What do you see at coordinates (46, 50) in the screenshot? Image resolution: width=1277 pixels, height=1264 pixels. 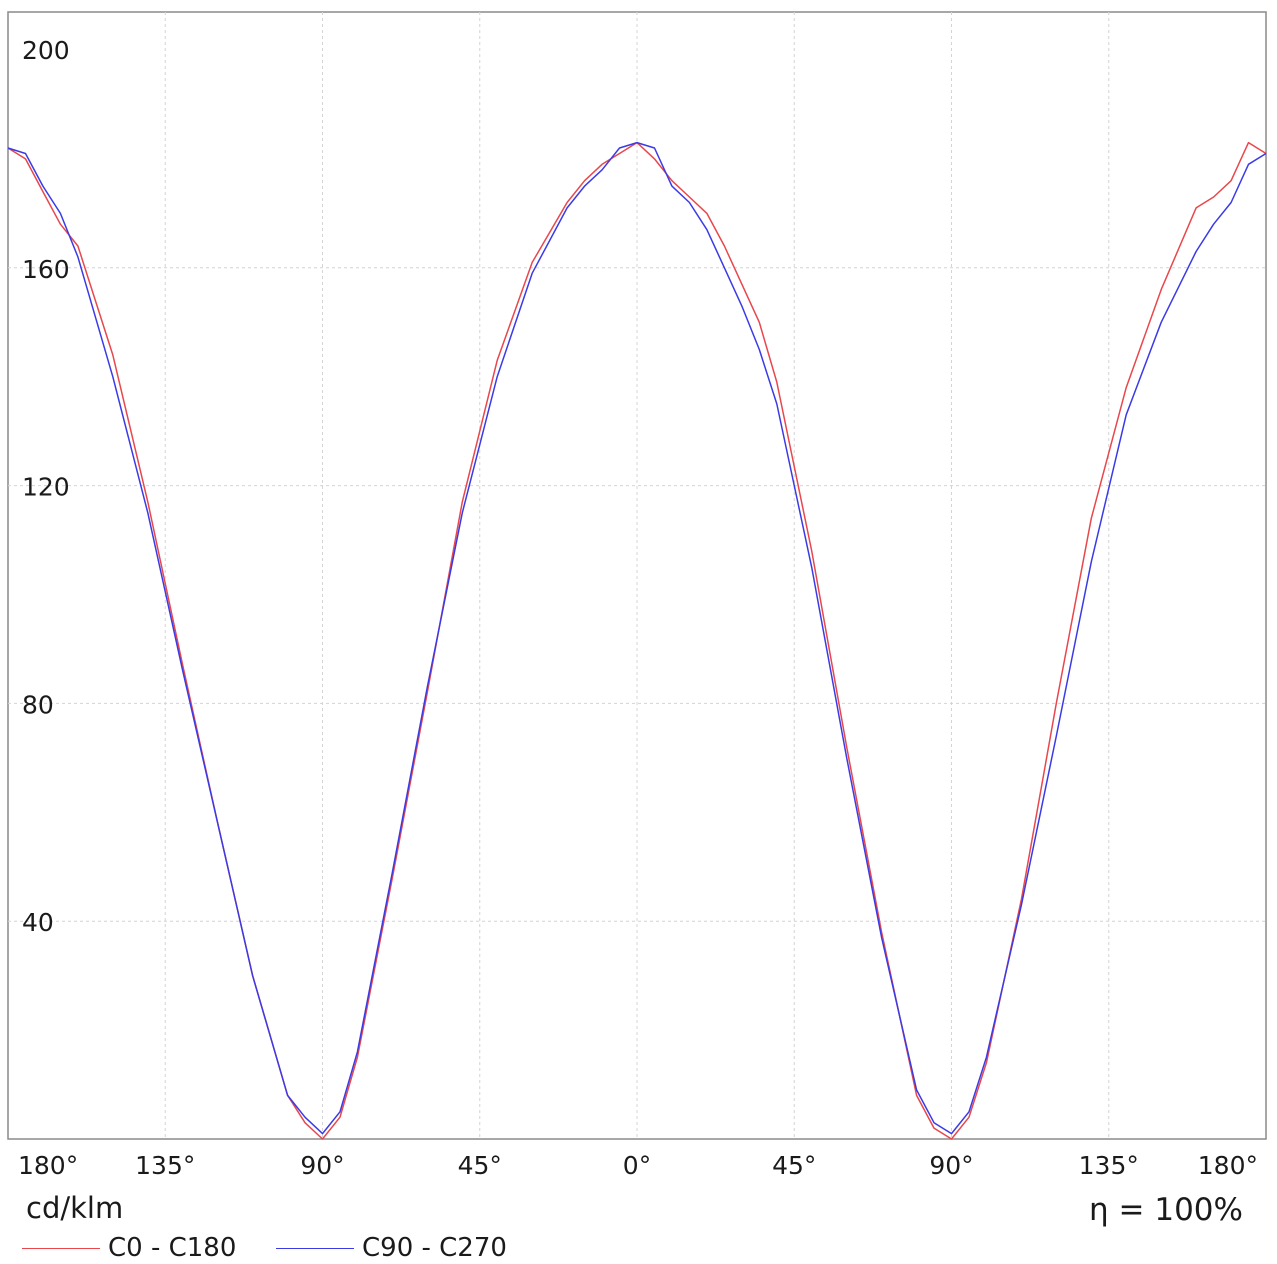 I see `y-tick-label: 200` at bounding box center [46, 50].